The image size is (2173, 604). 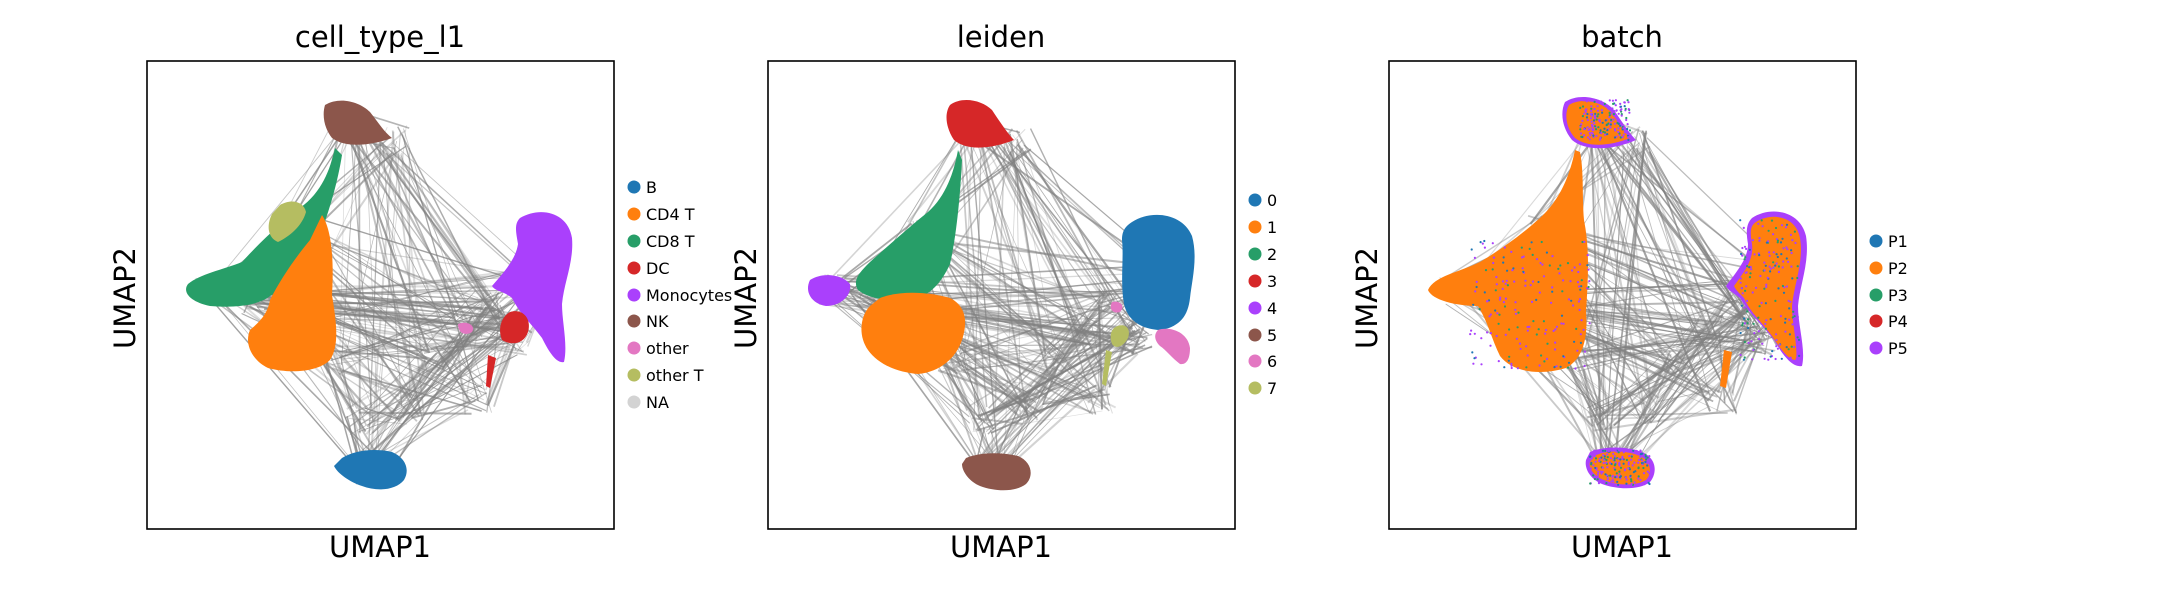 What do you see at coordinates (1622, 37) in the screenshot?
I see `panel-3-title: batch` at bounding box center [1622, 37].